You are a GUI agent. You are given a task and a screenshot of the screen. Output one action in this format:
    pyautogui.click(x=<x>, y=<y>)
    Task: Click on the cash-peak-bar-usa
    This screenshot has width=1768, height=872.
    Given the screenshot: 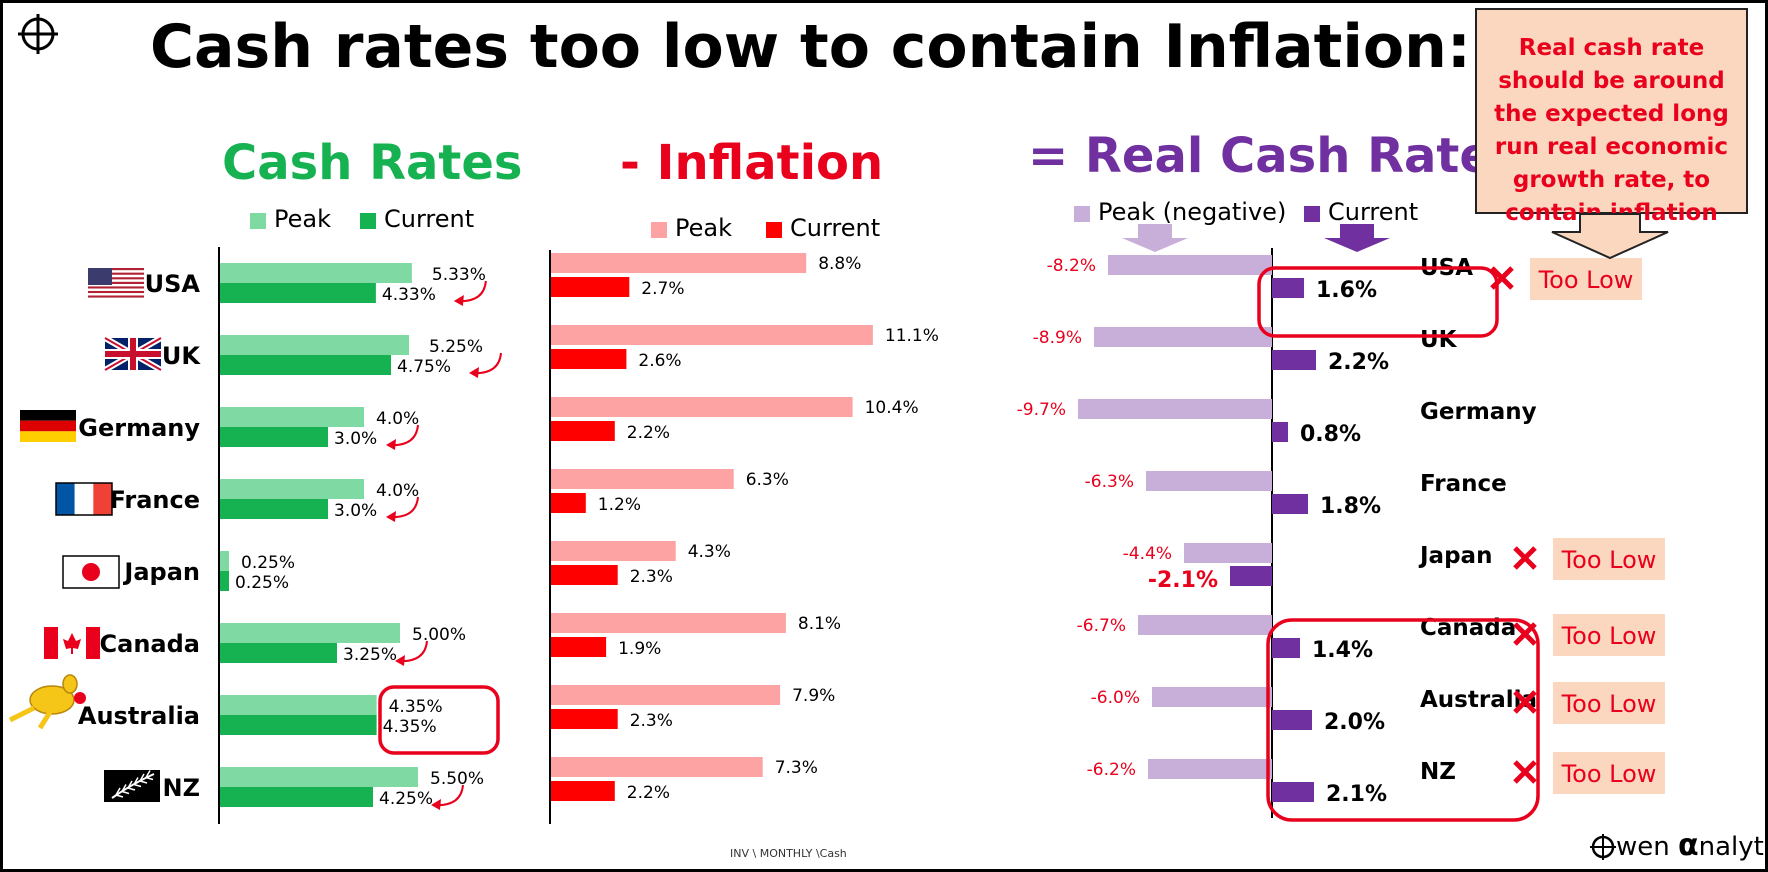 What is the action you would take?
    pyautogui.click(x=316, y=273)
    